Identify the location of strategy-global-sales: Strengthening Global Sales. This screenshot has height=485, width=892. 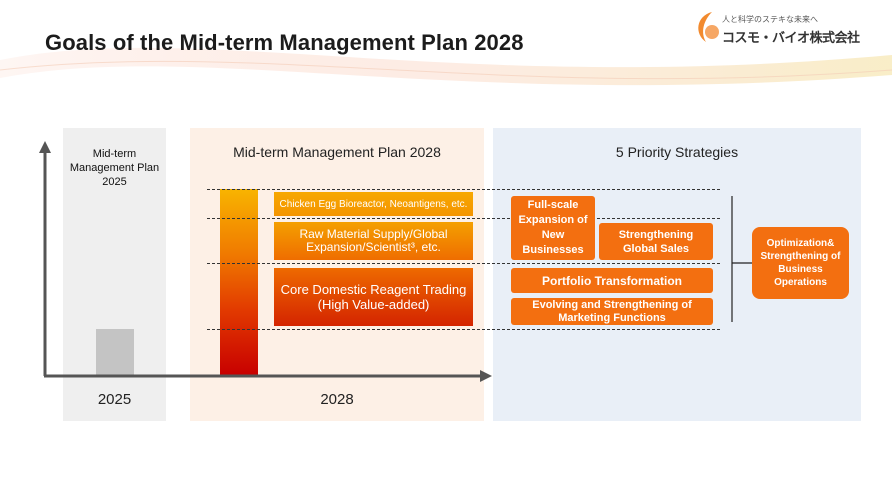
(656, 241).